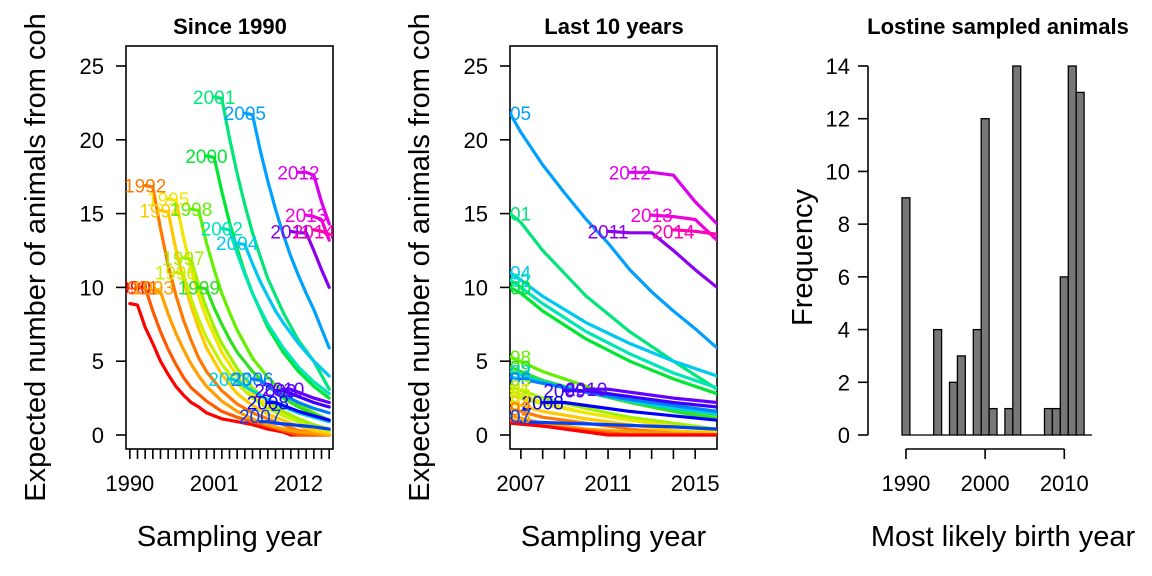 This screenshot has height=576, width=1152. I want to click on y-axis-label: Frequency, so click(803, 257).